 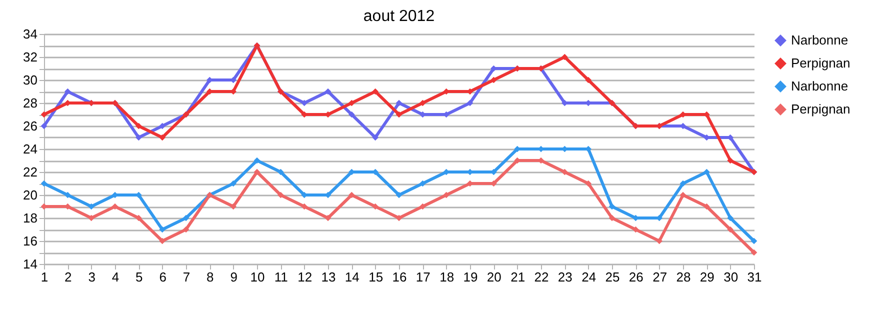 What do you see at coordinates (186, 277) in the screenshot?
I see `x-tick-label: 7` at bounding box center [186, 277].